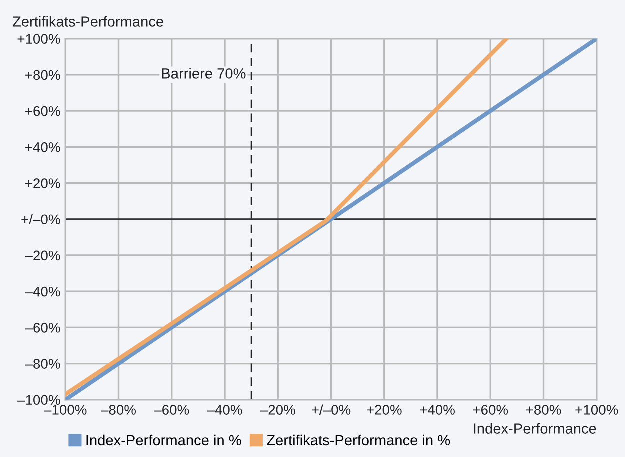 The height and width of the screenshot is (457, 625). I want to click on x-tick-label: +/–0%, so click(331, 409).